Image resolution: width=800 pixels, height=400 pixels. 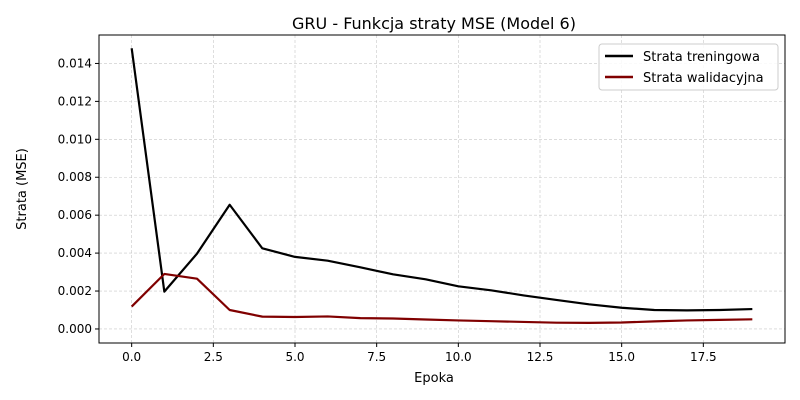 I want to click on y-tick-label: 0.000, so click(x=75, y=329).